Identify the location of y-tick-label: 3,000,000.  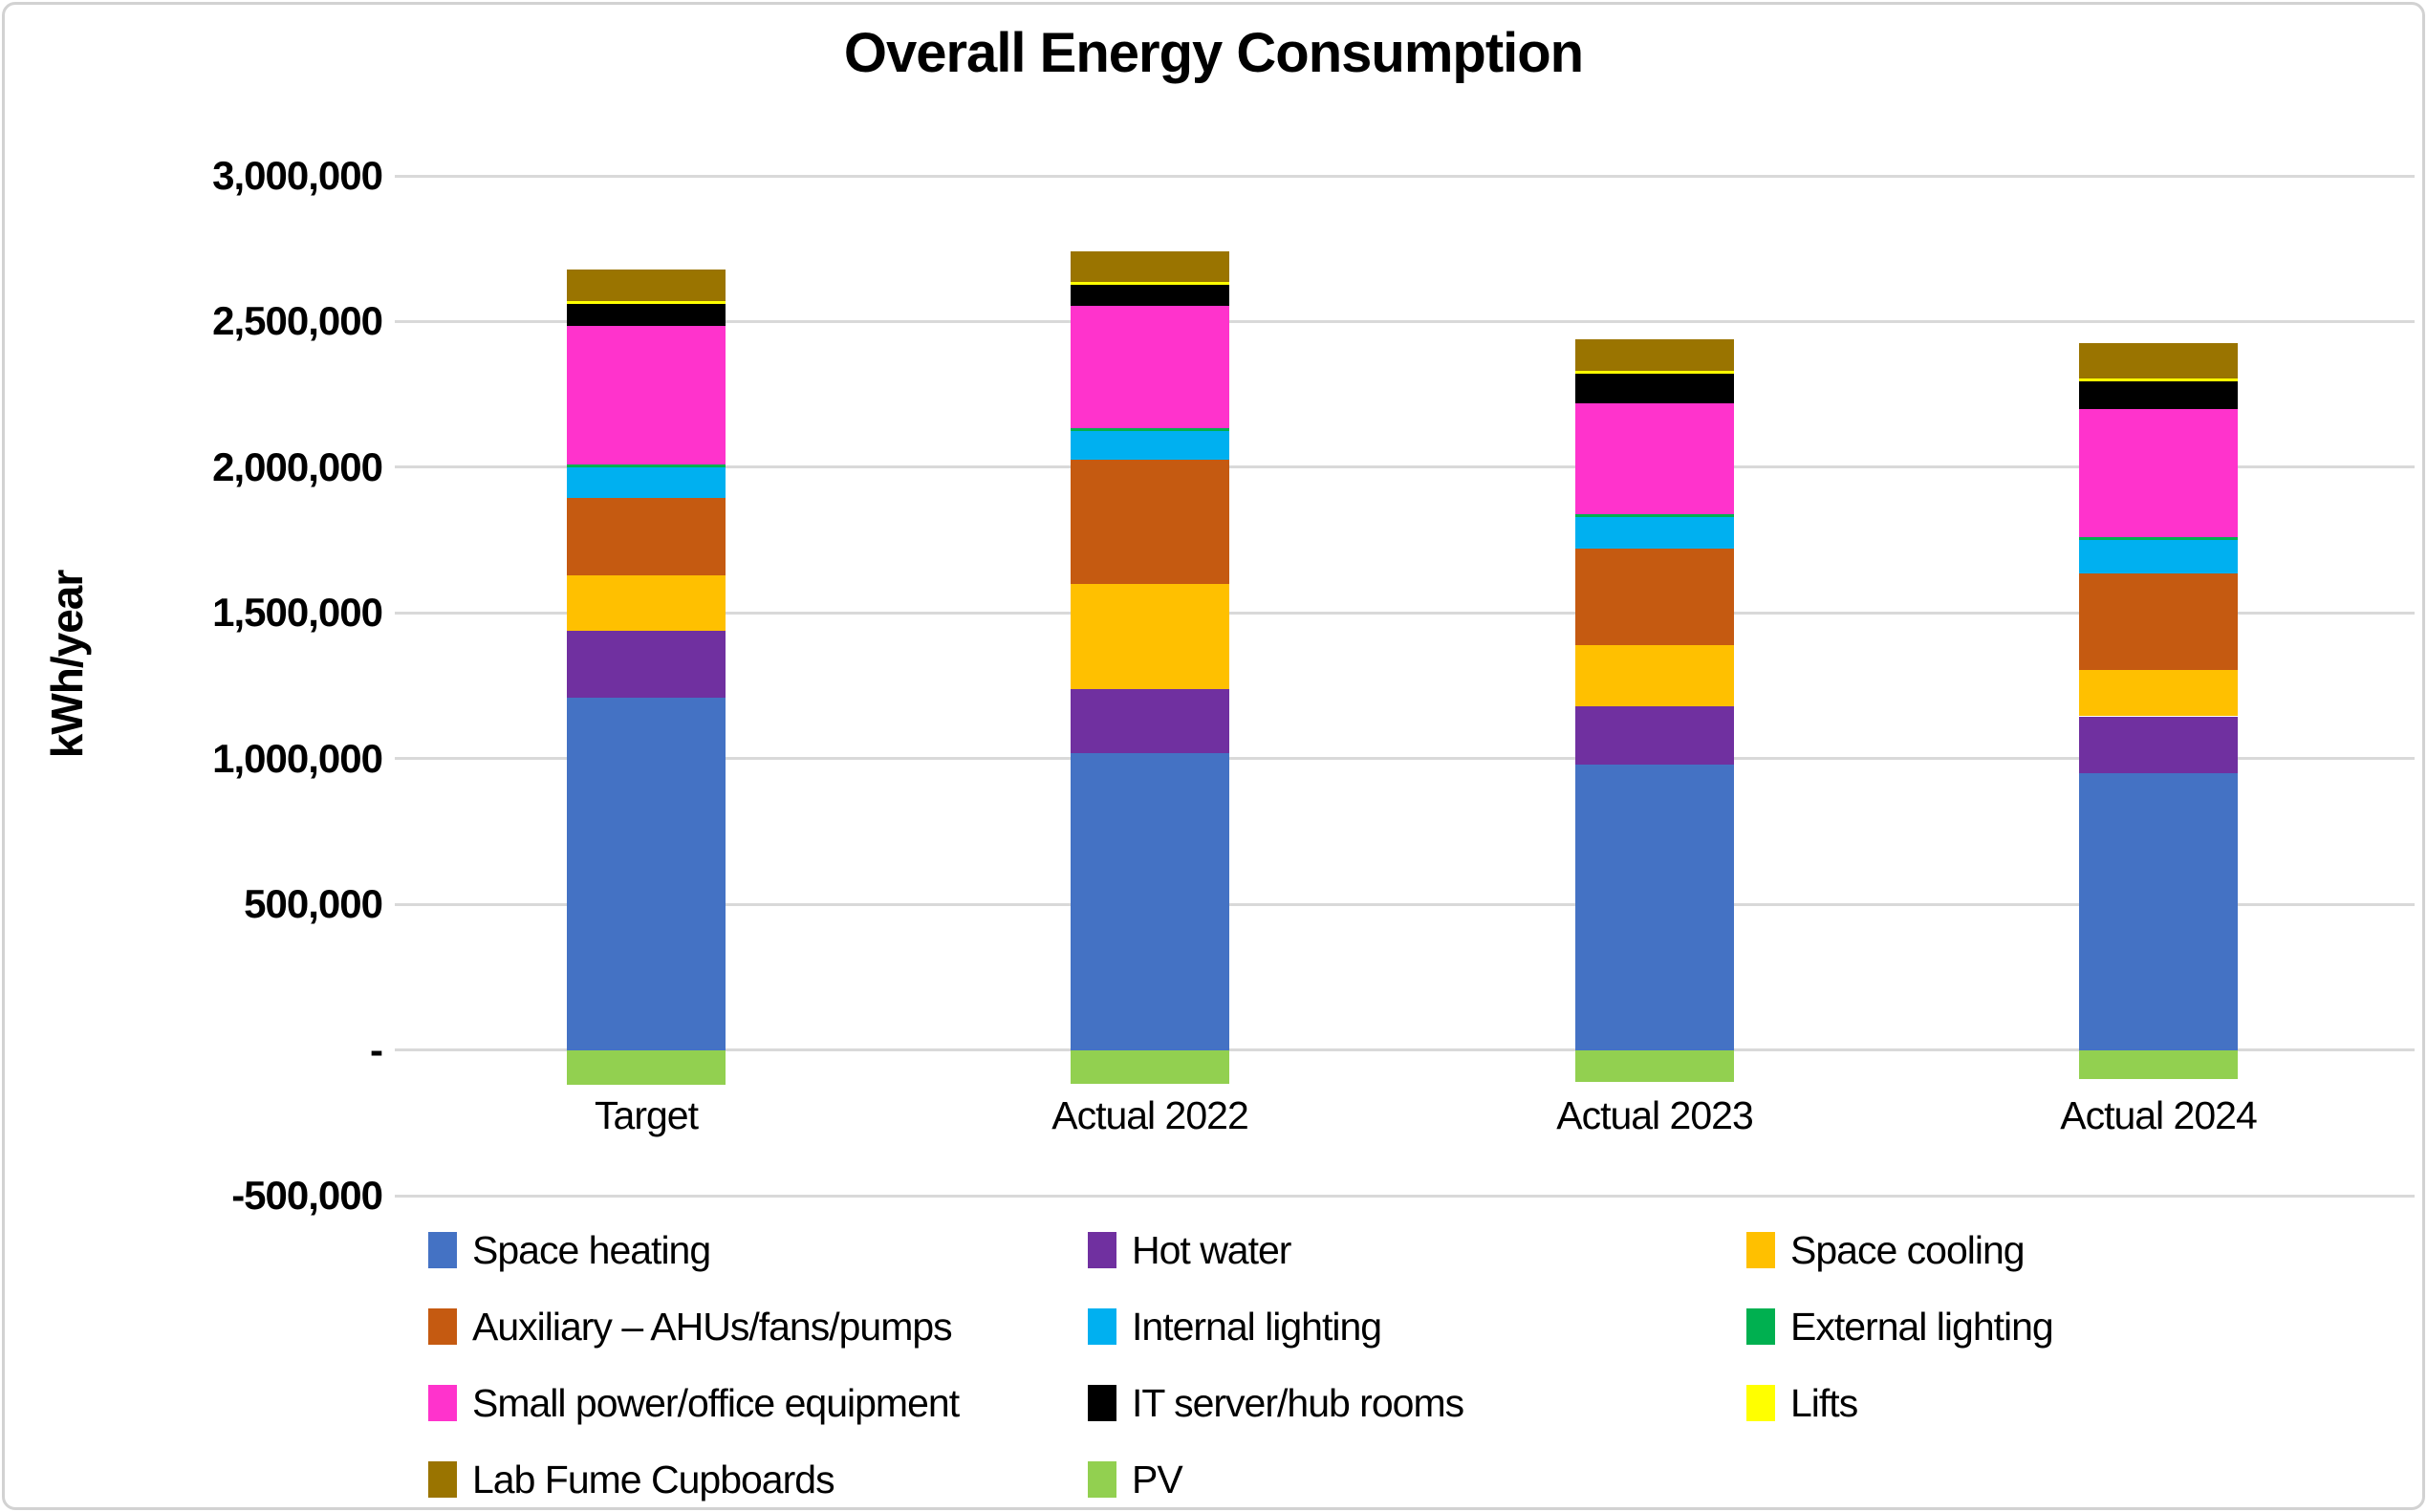
(297, 175).